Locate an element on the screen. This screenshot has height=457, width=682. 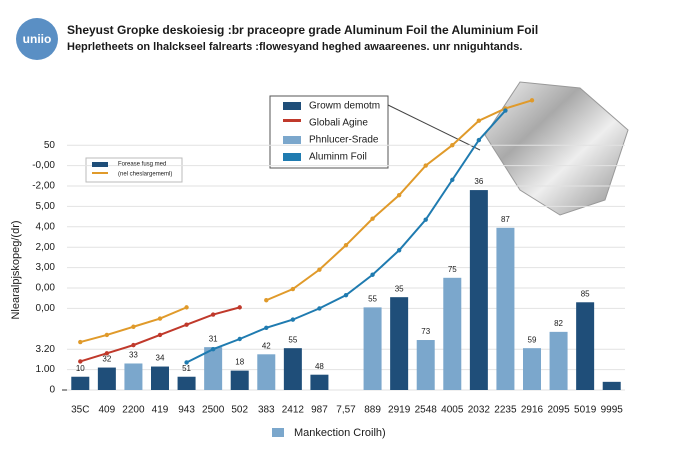
x-tick-label: 943 is located at coordinates (186, 410).